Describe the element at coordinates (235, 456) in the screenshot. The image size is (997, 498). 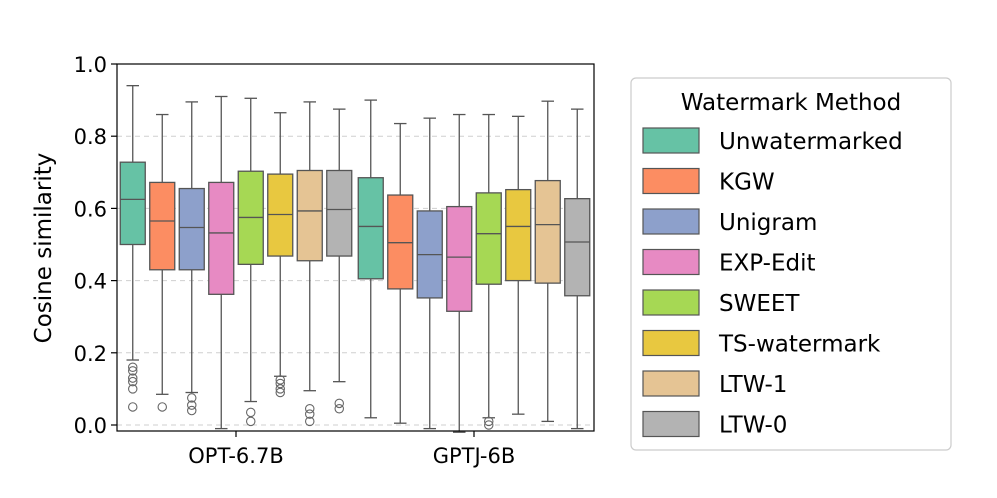
I see `x-tick-label-0: OPT-6.7B` at that location.